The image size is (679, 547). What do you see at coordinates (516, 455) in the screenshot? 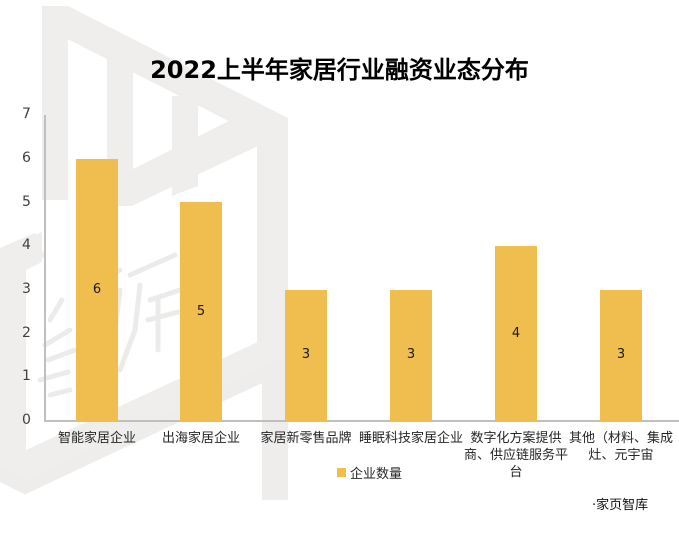
I see `x-category-label: 数字化方案提供商、供应链服务平台` at bounding box center [516, 455].